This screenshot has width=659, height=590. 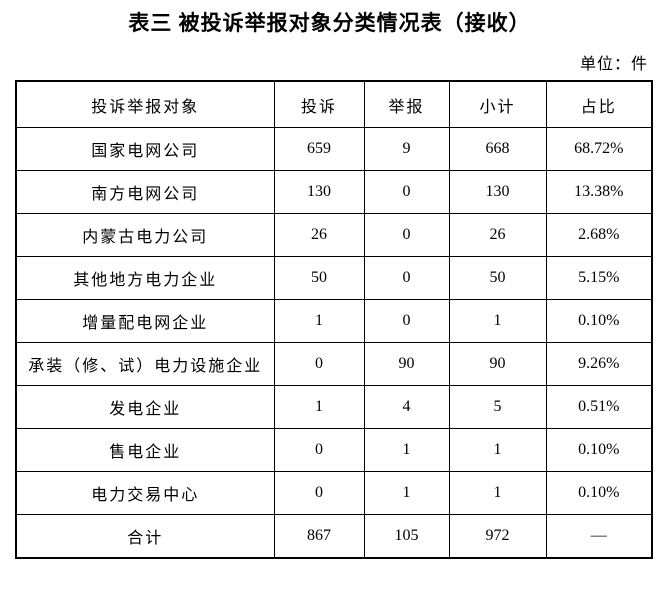 I want to click on cell-target: 售电企业, so click(x=145, y=450).